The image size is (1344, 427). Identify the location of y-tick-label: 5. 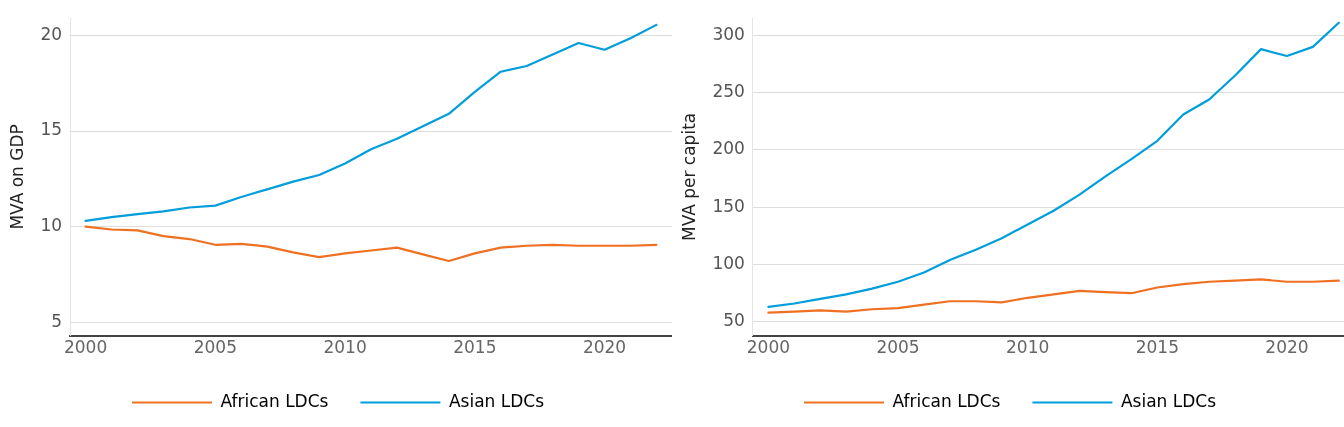
(57, 320).